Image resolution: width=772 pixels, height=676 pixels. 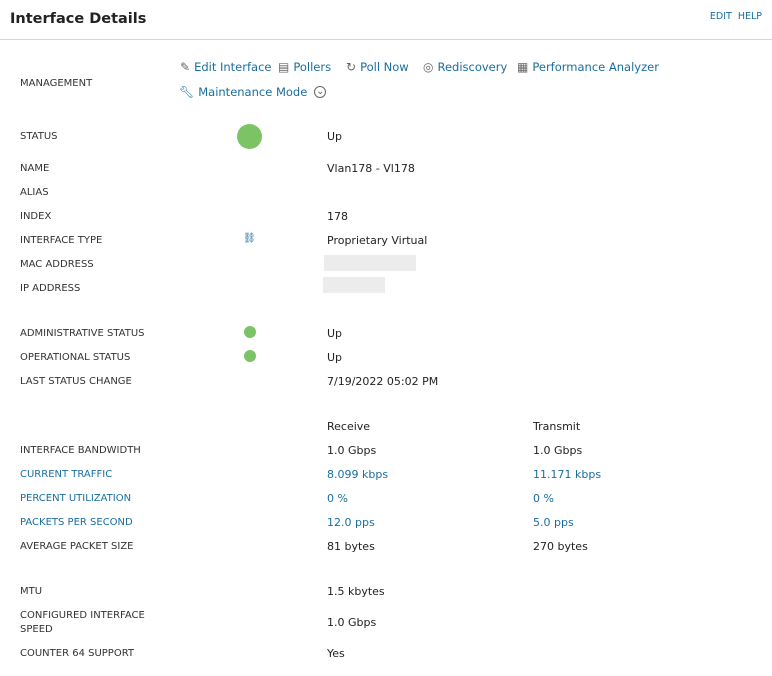 I want to click on utilization-tx-link: 0 %, so click(x=543, y=498).